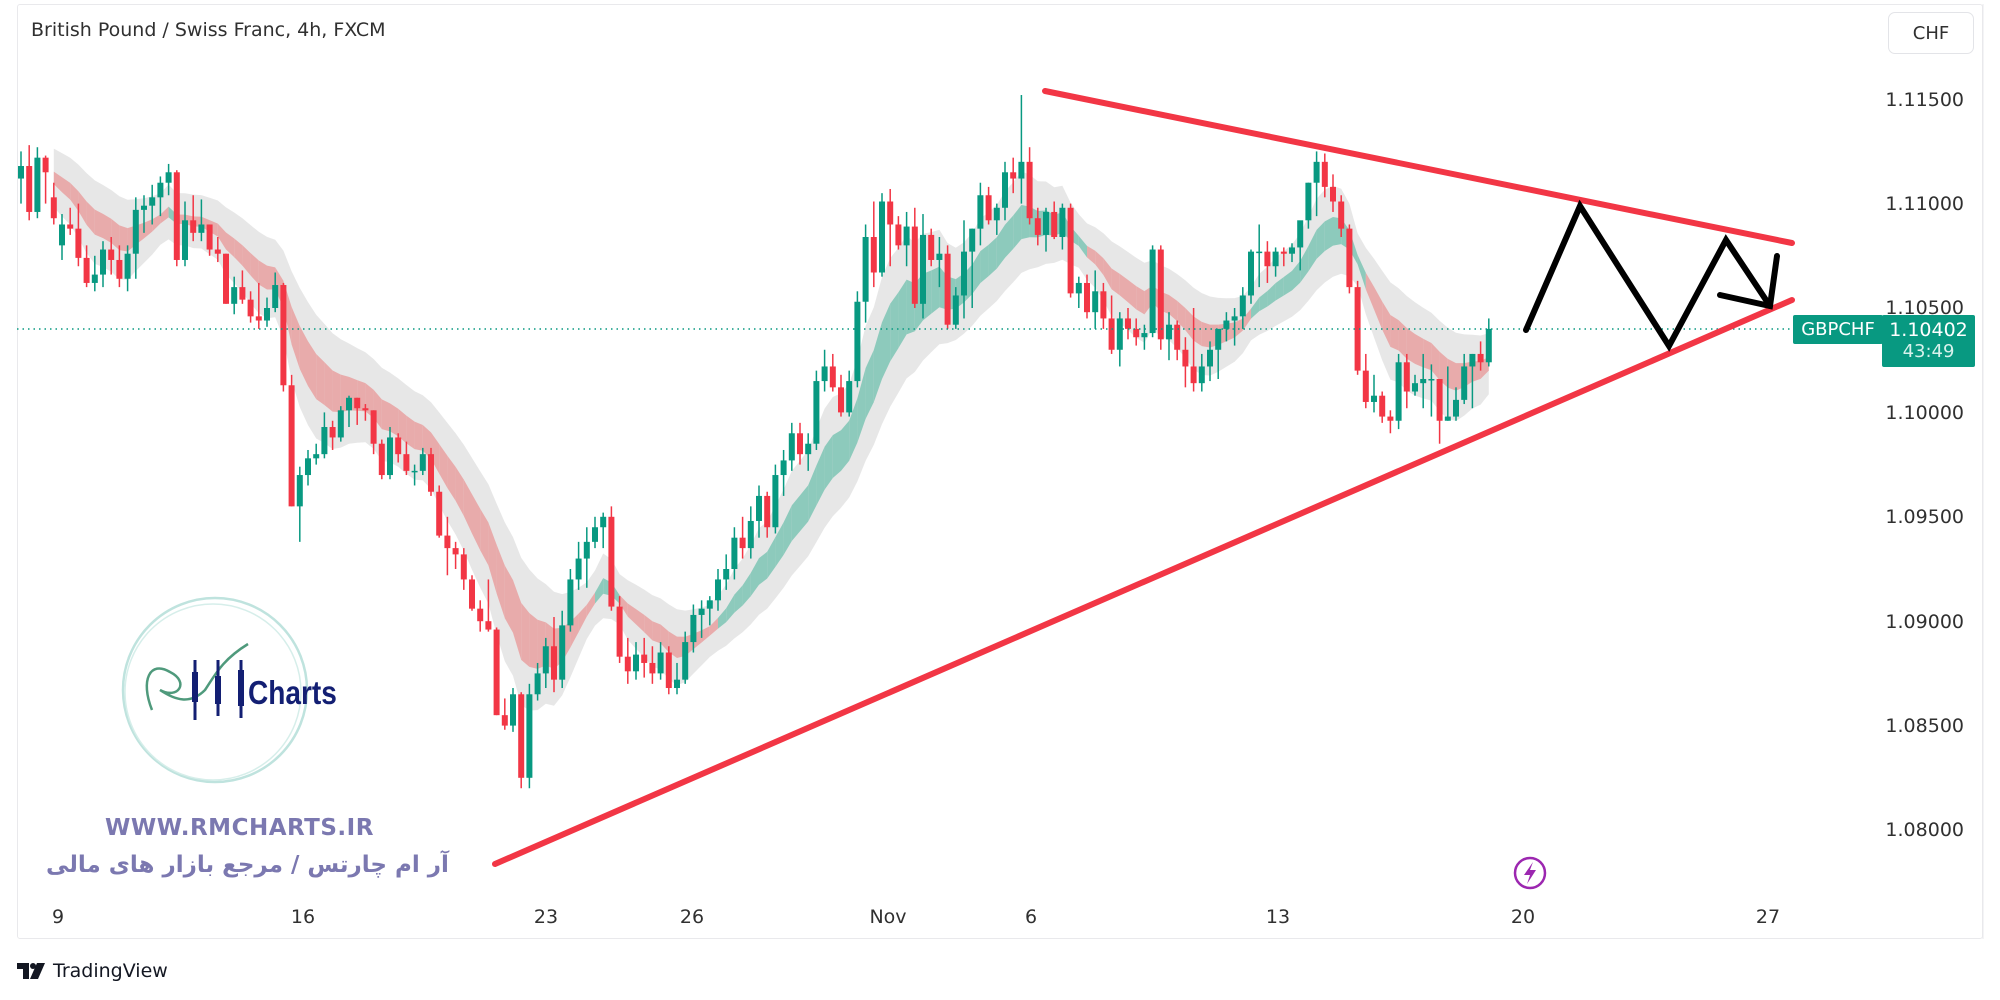 This screenshot has width=2000, height=1000. I want to click on price-axis-label: 1.08500, so click(1924, 726).